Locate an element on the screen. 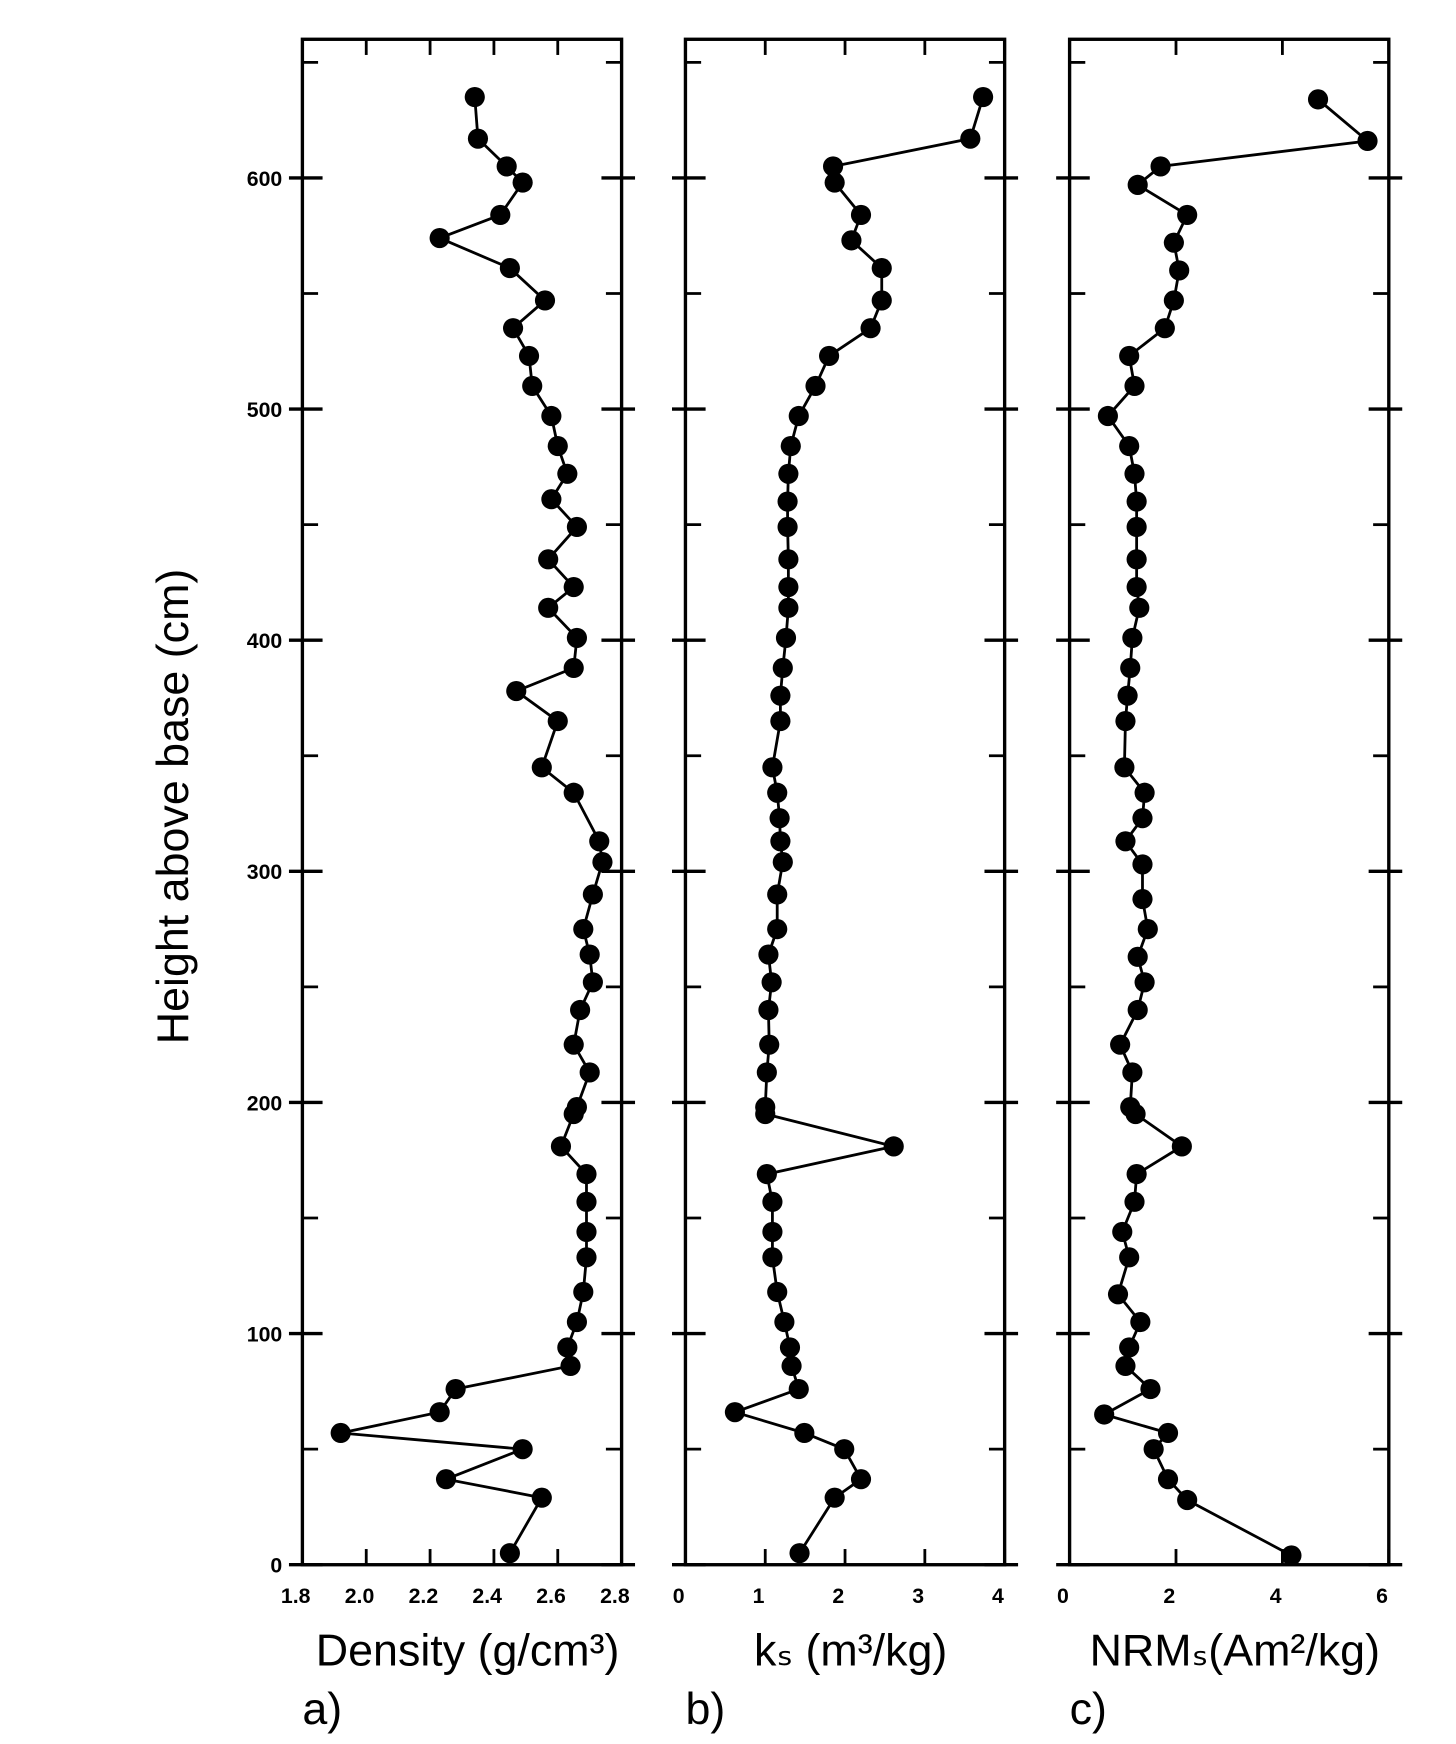  x-tick-label: 4 is located at coordinates (998, 1596).